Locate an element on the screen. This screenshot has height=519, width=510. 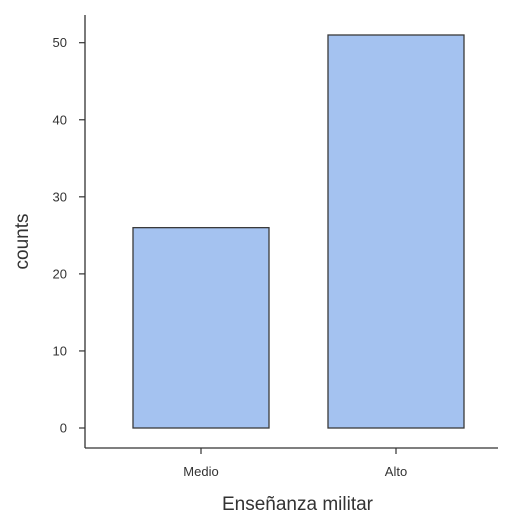
x-tick-label: Medio is located at coordinates (200, 471).